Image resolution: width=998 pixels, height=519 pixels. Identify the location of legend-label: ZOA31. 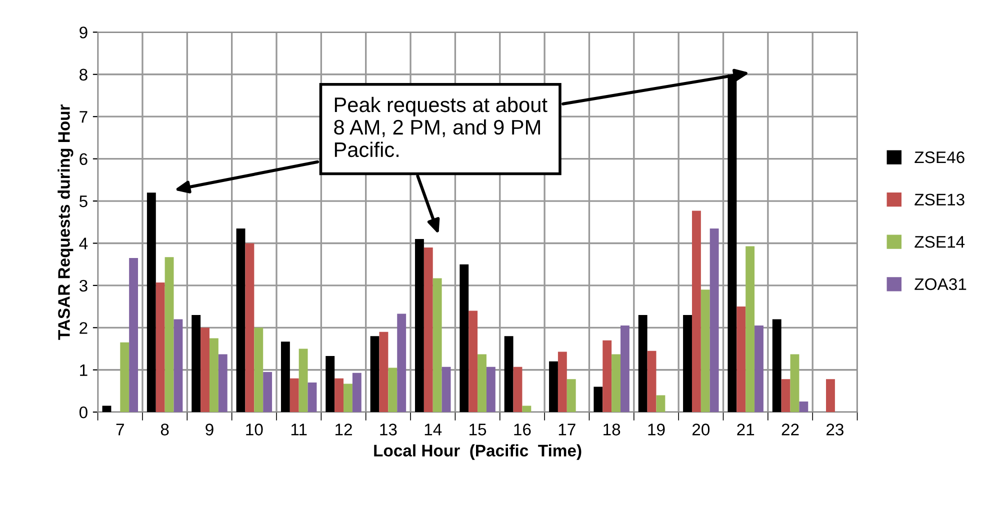
(940, 284).